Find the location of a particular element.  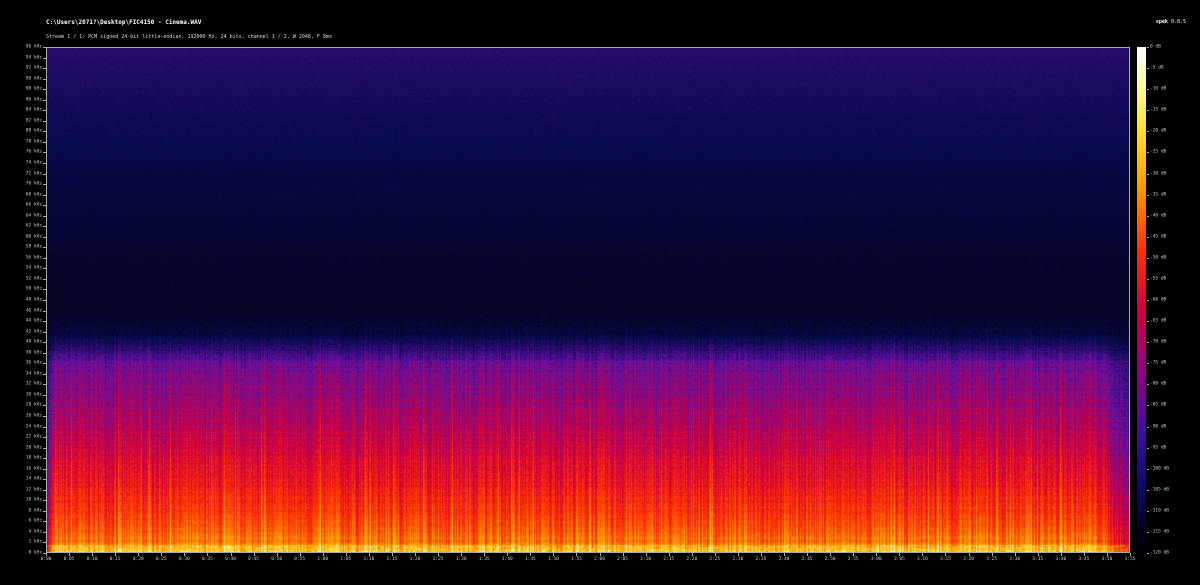

colorbar-tick-label: -70 dB is located at coordinates (1158, 342).